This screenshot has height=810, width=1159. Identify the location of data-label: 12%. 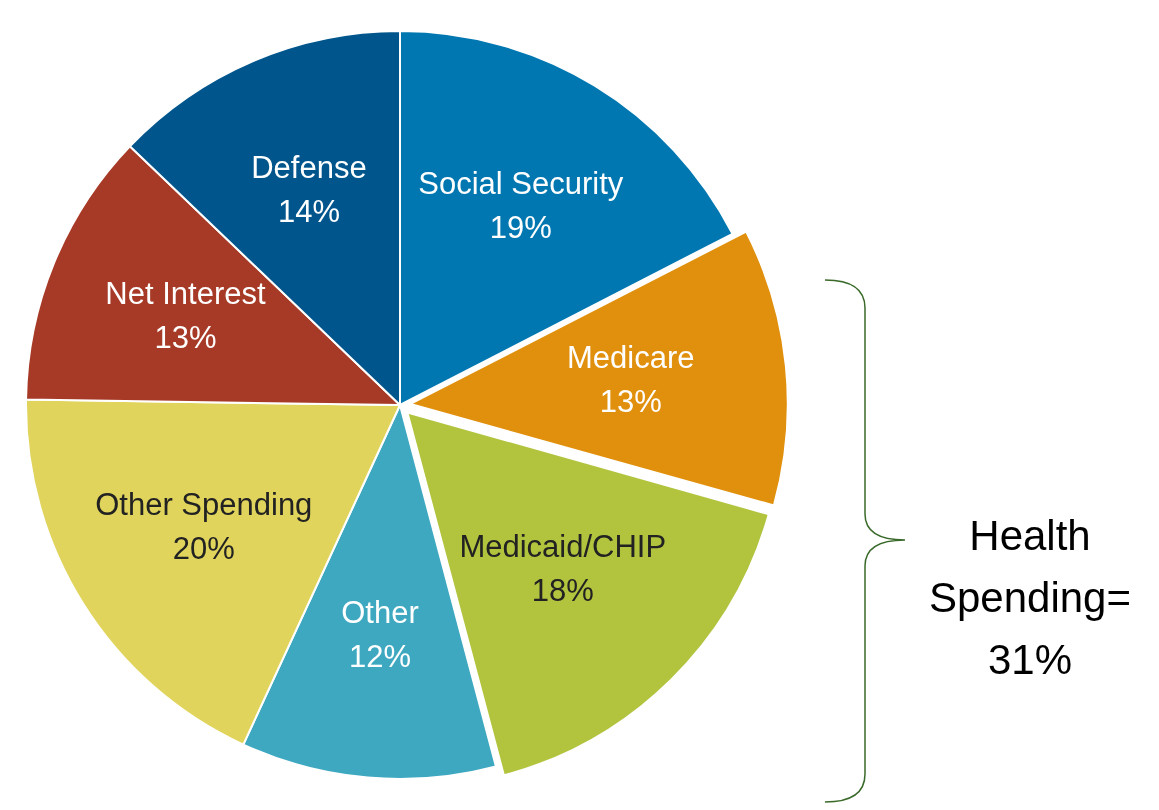
(379, 656).